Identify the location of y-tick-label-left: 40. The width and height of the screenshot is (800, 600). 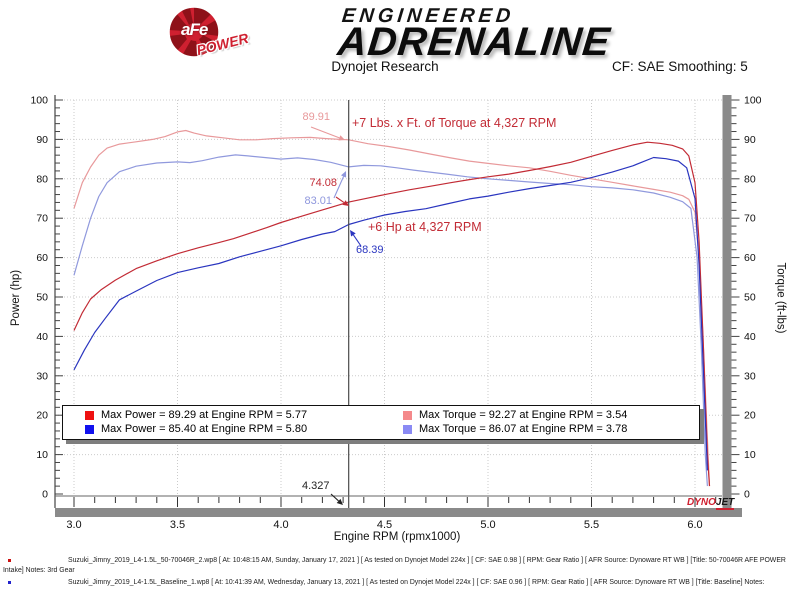
(42, 337).